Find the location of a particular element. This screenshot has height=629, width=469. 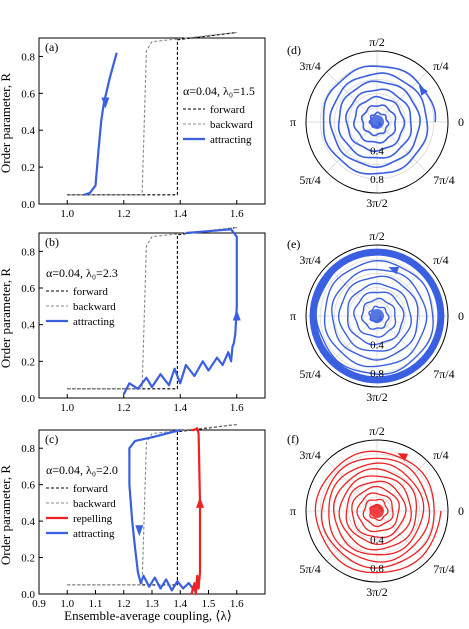

legend-label: repelling is located at coordinates (93, 519).